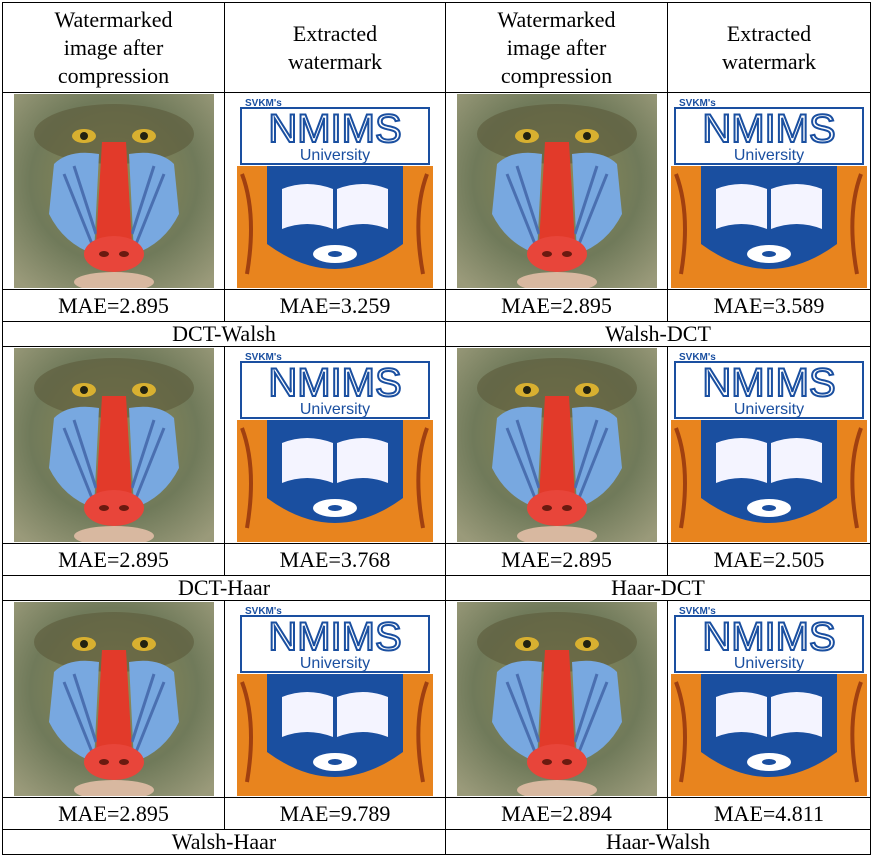 This screenshot has width=873, height=863. Describe the element at coordinates (335, 305) in the screenshot. I see `mae-cell: MAE=3.259` at that location.